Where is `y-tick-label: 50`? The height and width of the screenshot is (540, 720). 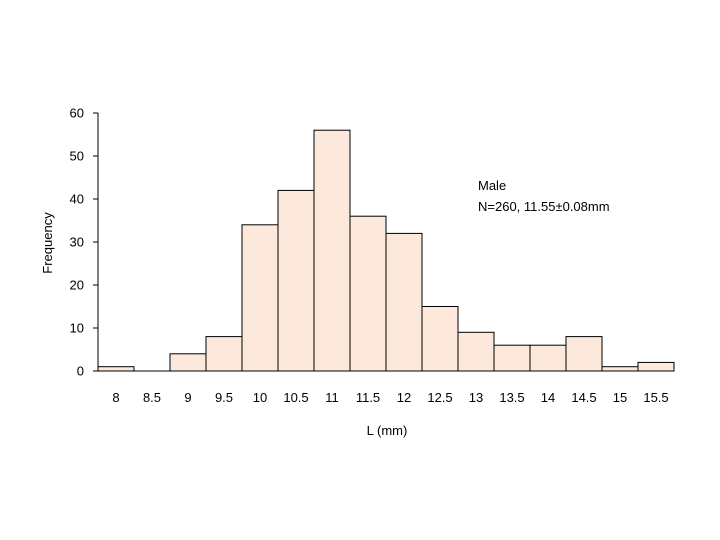 y-tick-label: 50 is located at coordinates (77, 156).